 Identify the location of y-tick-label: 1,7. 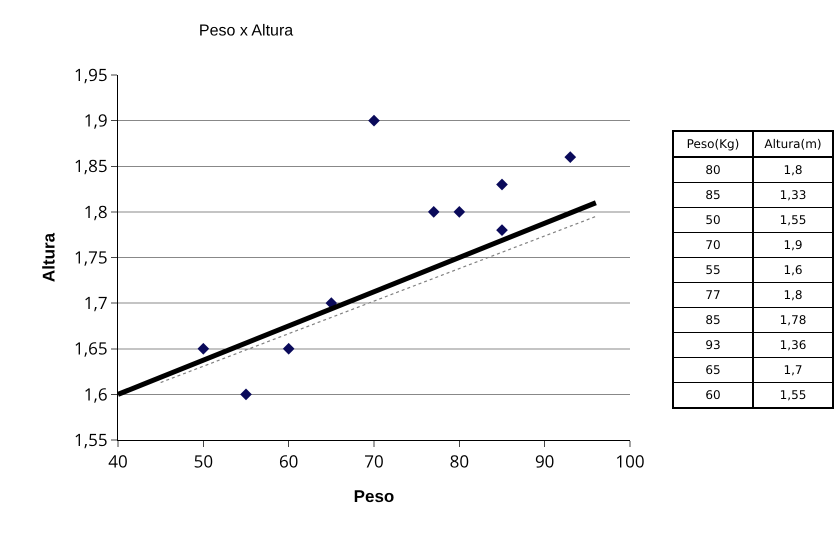
(96, 302).